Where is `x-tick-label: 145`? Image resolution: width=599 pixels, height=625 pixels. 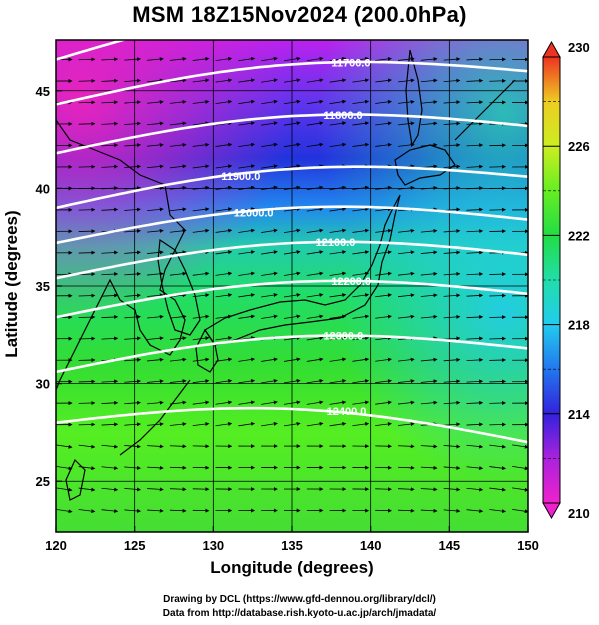 x-tick-label: 145 is located at coordinates (449, 545).